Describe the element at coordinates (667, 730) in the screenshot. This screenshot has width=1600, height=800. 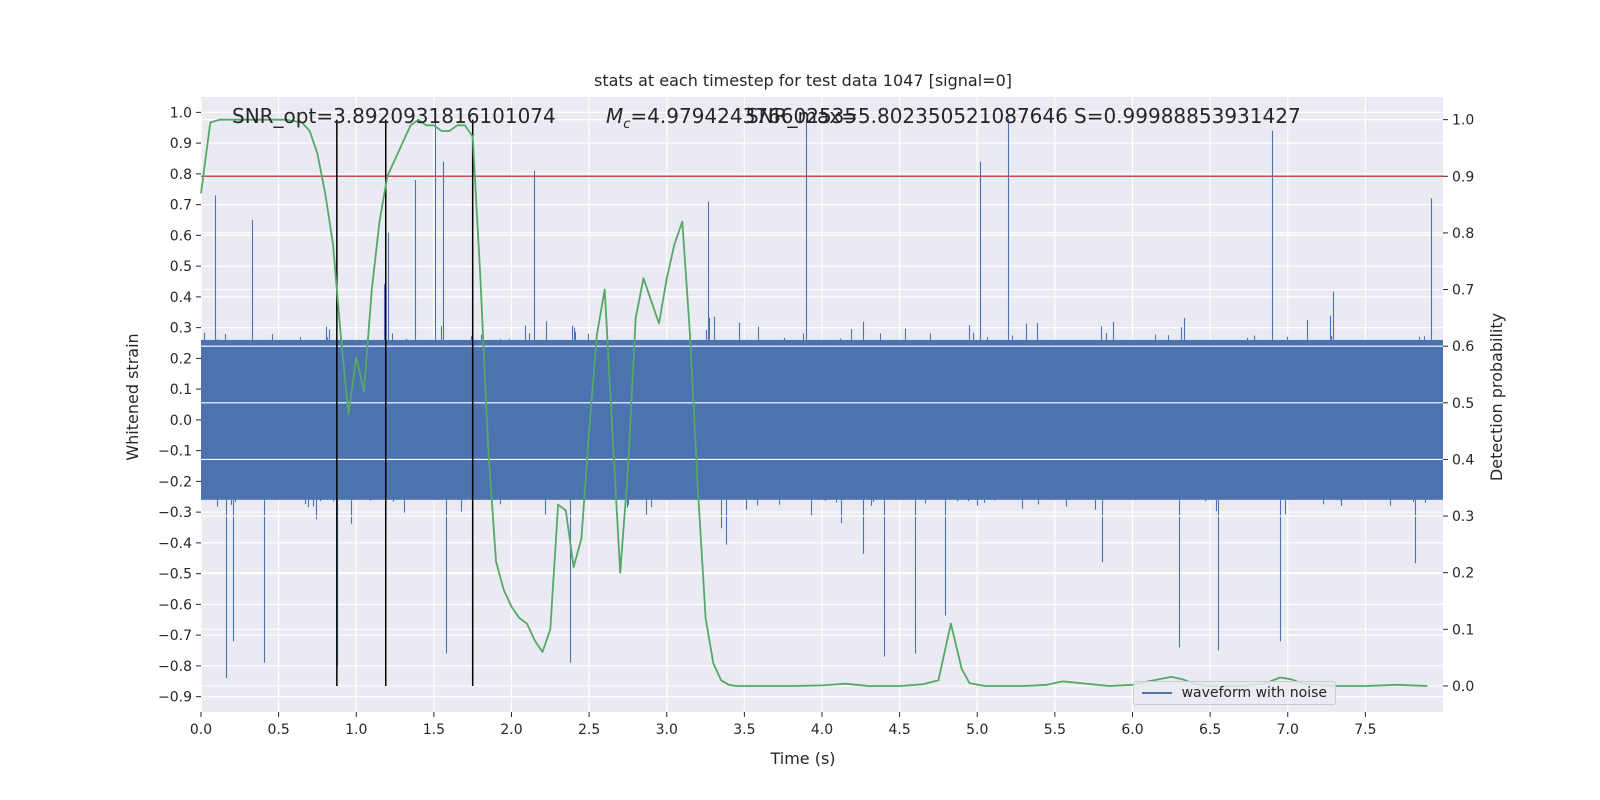
I see `x-tick-label: 3.0` at that location.